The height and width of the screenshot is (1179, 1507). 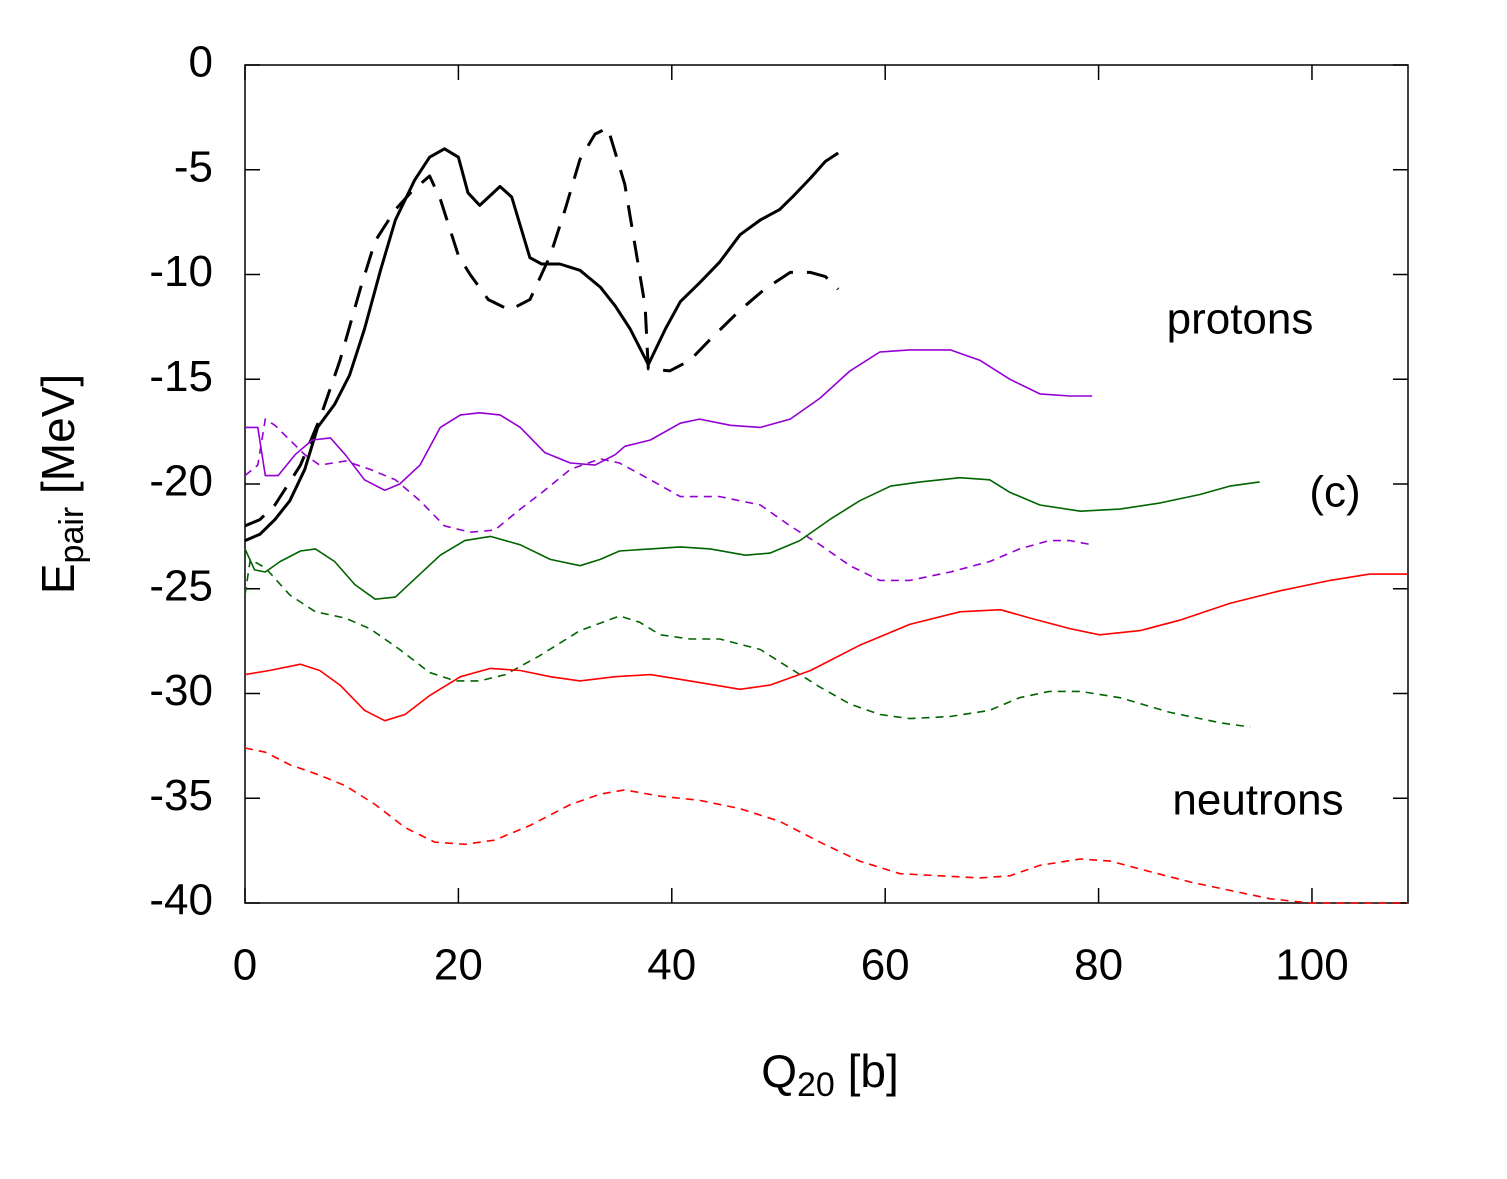 What do you see at coordinates (779, 1071) in the screenshot?
I see `x-label-main: Q` at bounding box center [779, 1071].